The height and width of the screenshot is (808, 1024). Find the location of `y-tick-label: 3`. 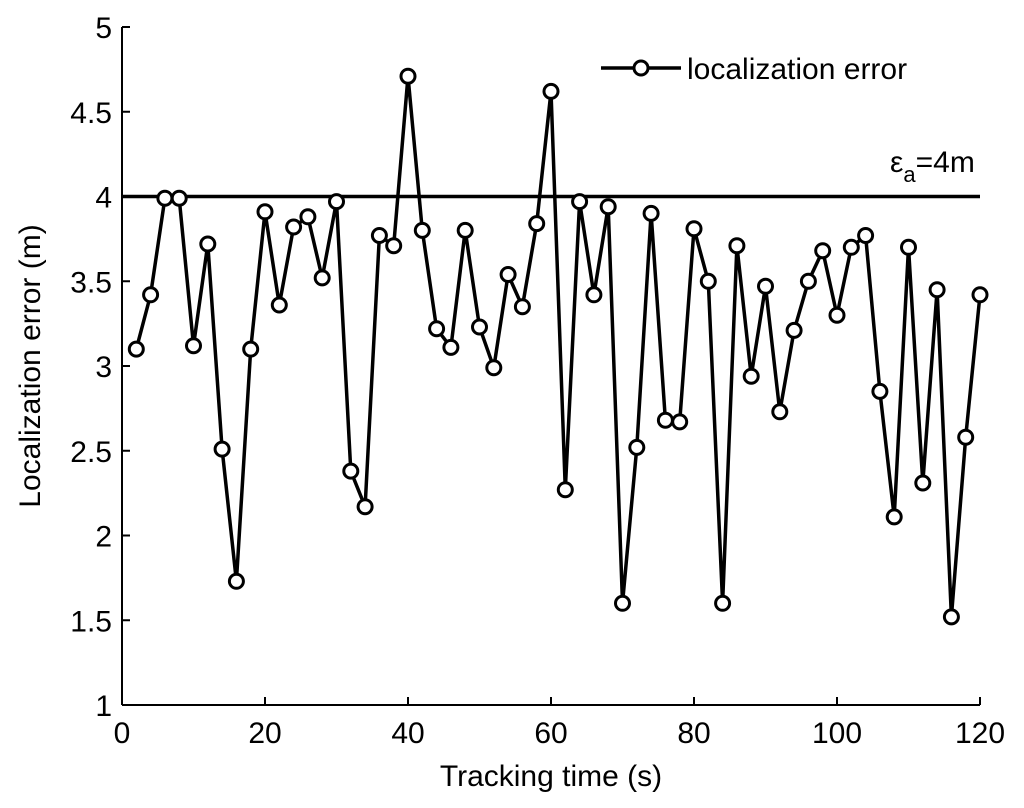

y-tick-label: 3 is located at coordinates (103, 367).